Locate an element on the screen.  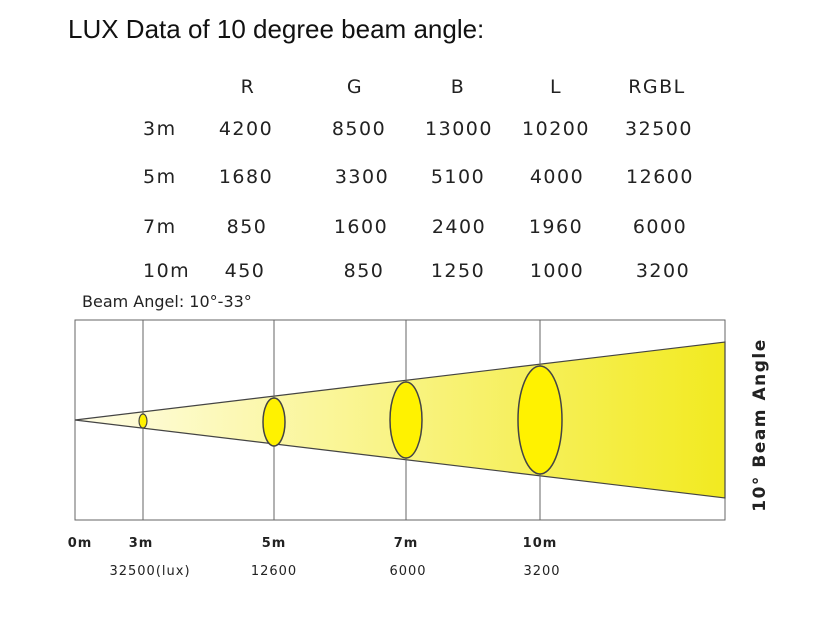
beam-ellipse-7m is located at coordinates (406, 420).